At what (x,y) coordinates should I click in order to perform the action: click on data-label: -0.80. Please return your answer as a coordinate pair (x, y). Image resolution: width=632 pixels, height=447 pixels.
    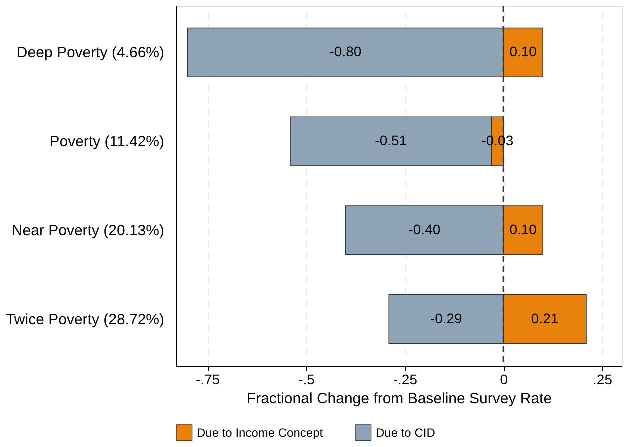
    Looking at the image, I should click on (346, 52).